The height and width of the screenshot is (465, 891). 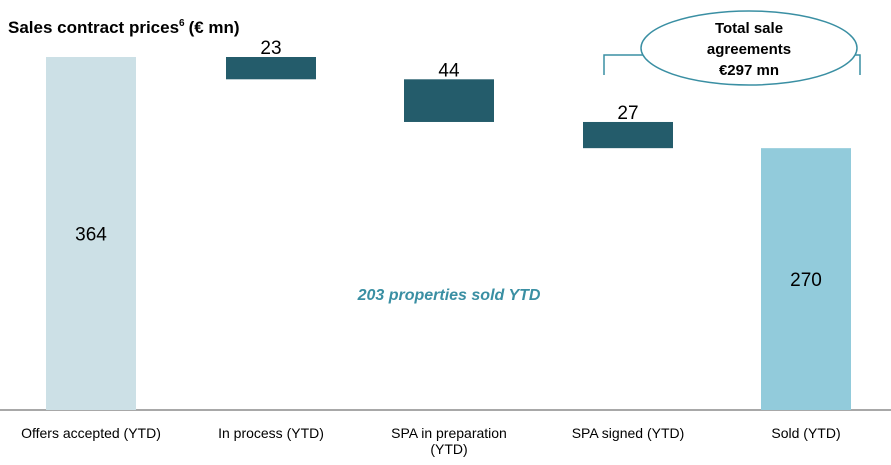 What do you see at coordinates (271, 433) in the screenshot?
I see `x-tick-label: In process (YTD)` at bounding box center [271, 433].